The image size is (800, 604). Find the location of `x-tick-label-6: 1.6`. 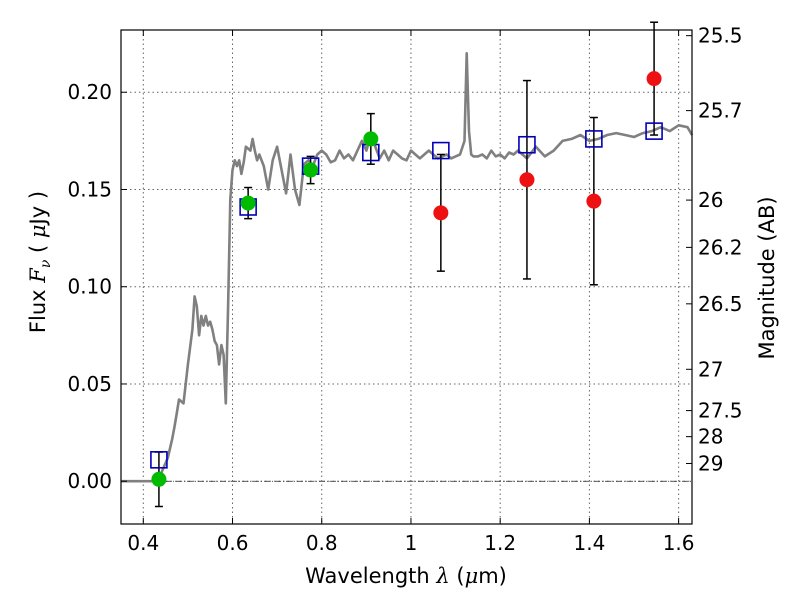

x-tick-label-6: 1.6 is located at coordinates (679, 543).